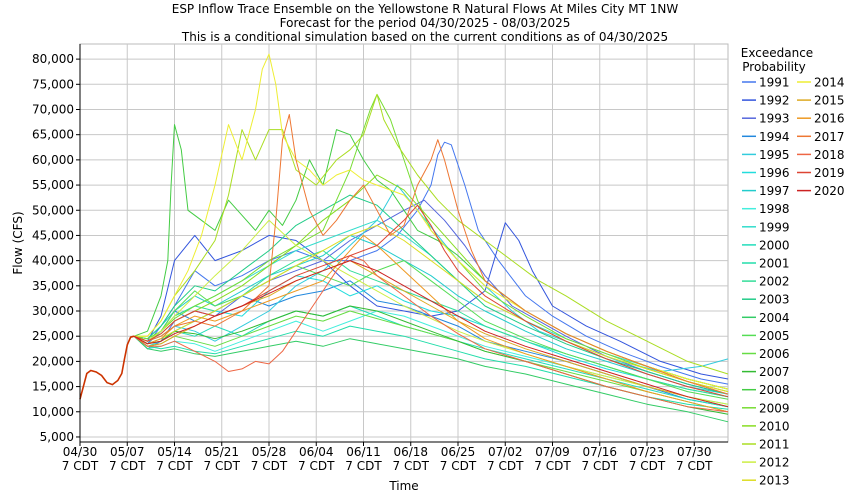 This screenshot has height=500, width=850. What do you see at coordinates (57, 437) in the screenshot?
I see `y-tick-label: 5,000` at bounding box center [57, 437].